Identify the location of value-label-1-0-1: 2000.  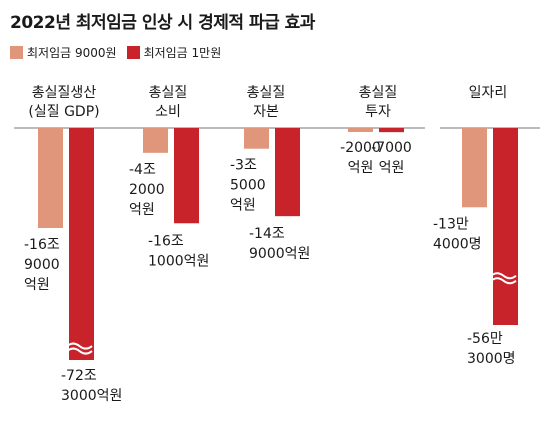
(147, 190).